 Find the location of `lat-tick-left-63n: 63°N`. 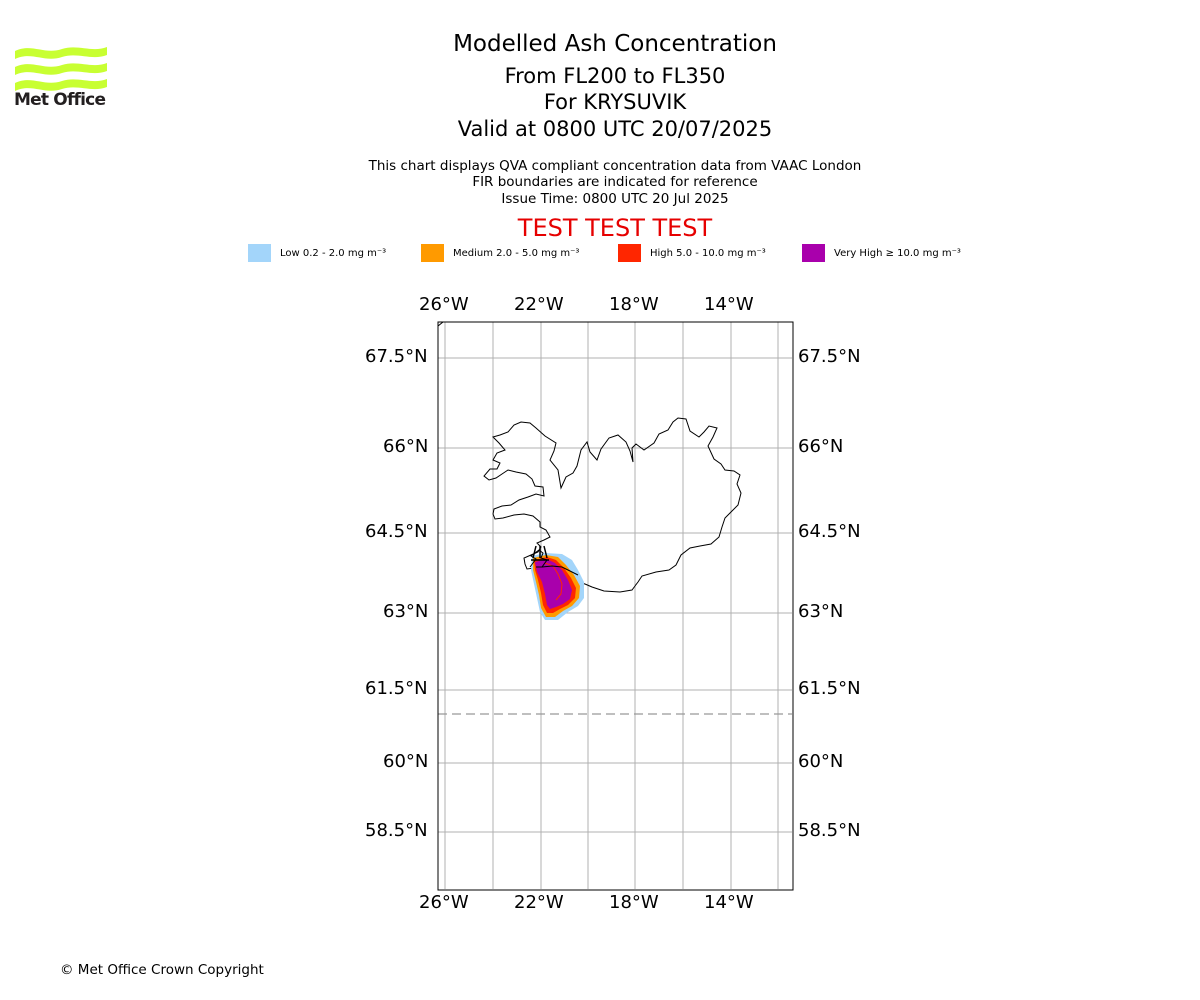

lat-tick-left-63n: 63°N is located at coordinates (406, 611).